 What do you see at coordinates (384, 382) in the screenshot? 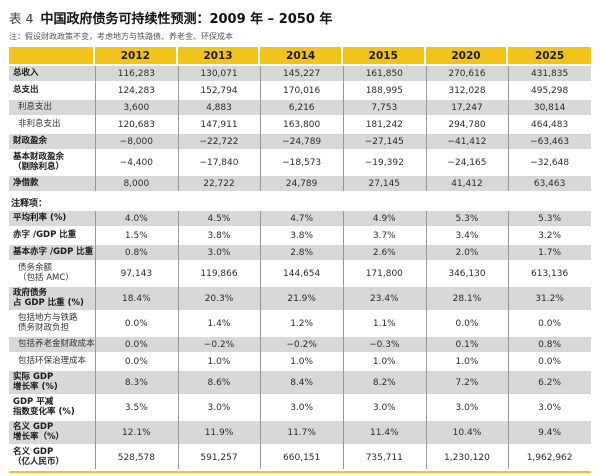
I see `data-cell: 8.2%` at bounding box center [384, 382].